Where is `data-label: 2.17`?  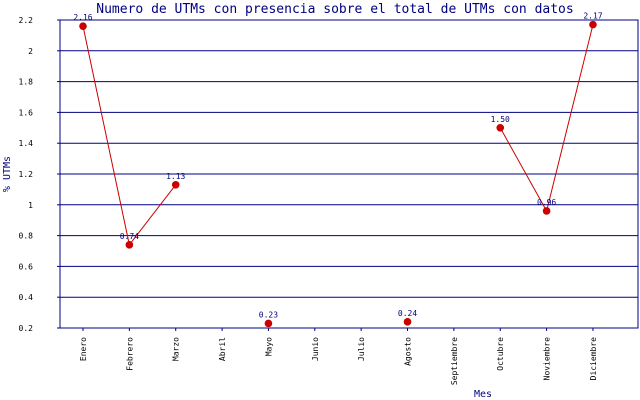 data-label: 2.17 is located at coordinates (592, 16).